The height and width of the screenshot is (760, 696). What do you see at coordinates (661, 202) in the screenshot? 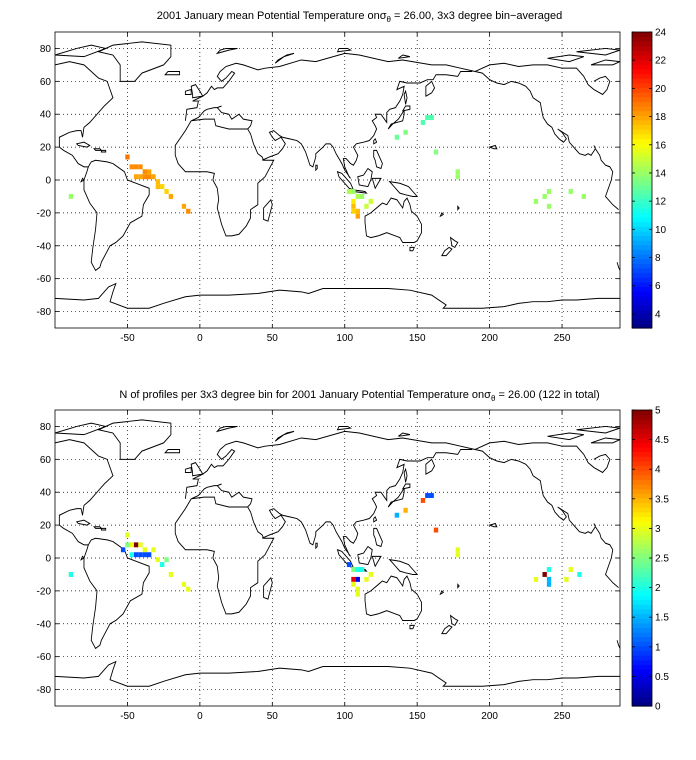
I see `colorbar-tick-label: 12` at bounding box center [661, 202].